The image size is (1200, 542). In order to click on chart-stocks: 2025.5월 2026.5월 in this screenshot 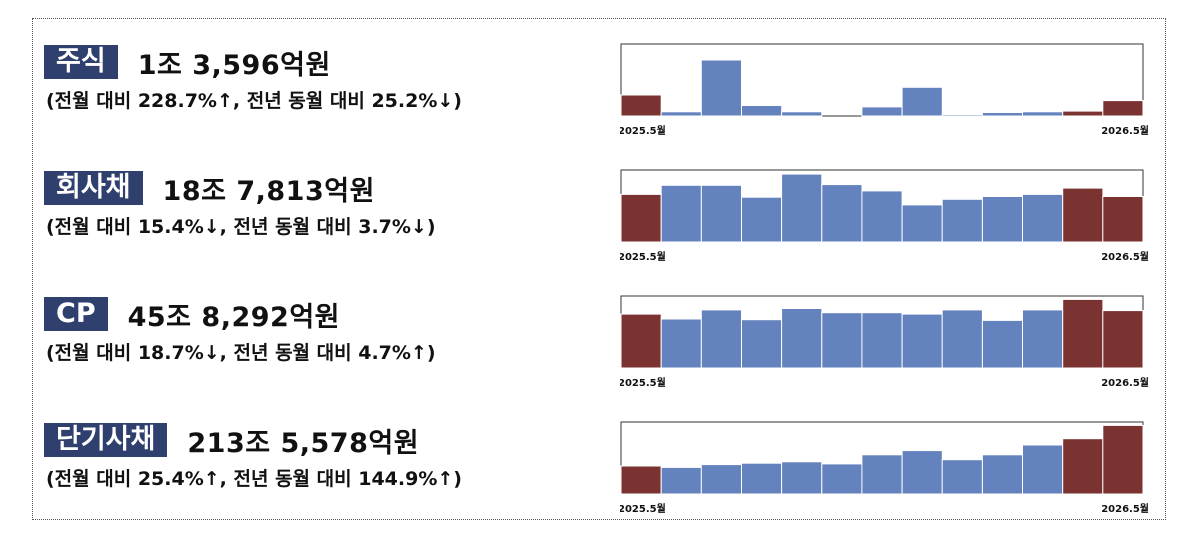, I will do `click(886, 101)`.